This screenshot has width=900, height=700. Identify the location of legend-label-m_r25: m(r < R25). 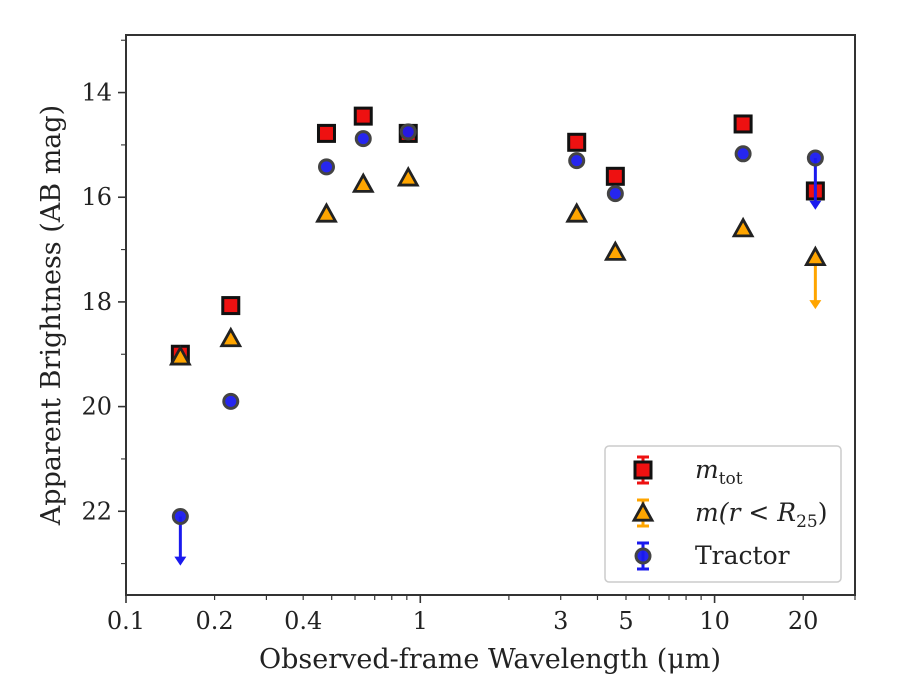
(761, 515).